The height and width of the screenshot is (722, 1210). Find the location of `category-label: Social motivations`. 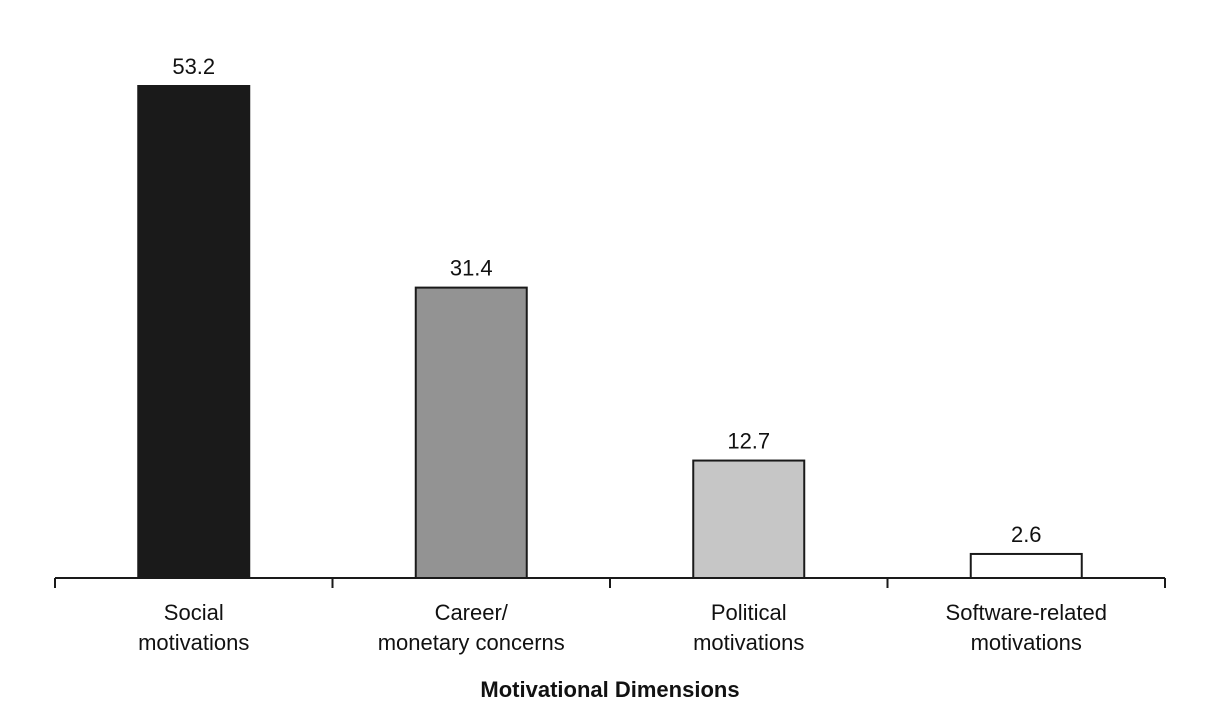

category-label: Social motivations is located at coordinates (193, 627).